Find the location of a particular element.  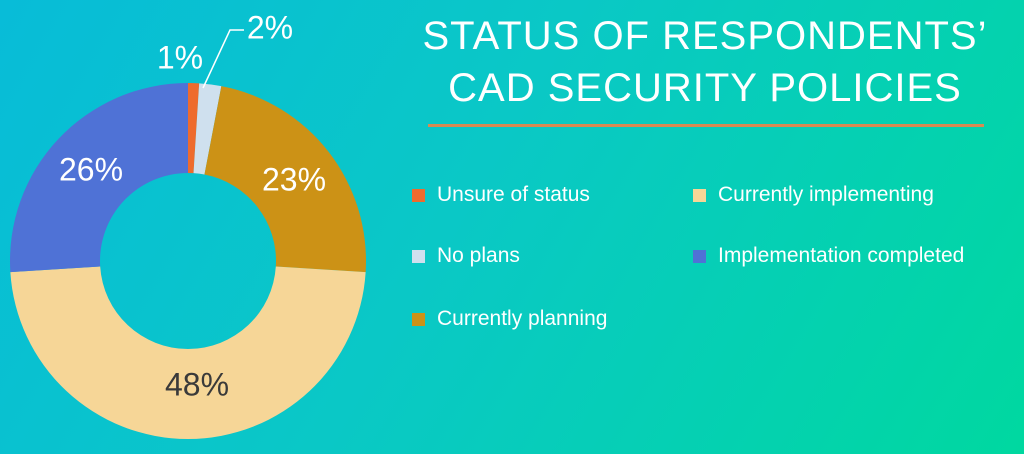

legend-swatch-currently-implementing is located at coordinates (699, 195).